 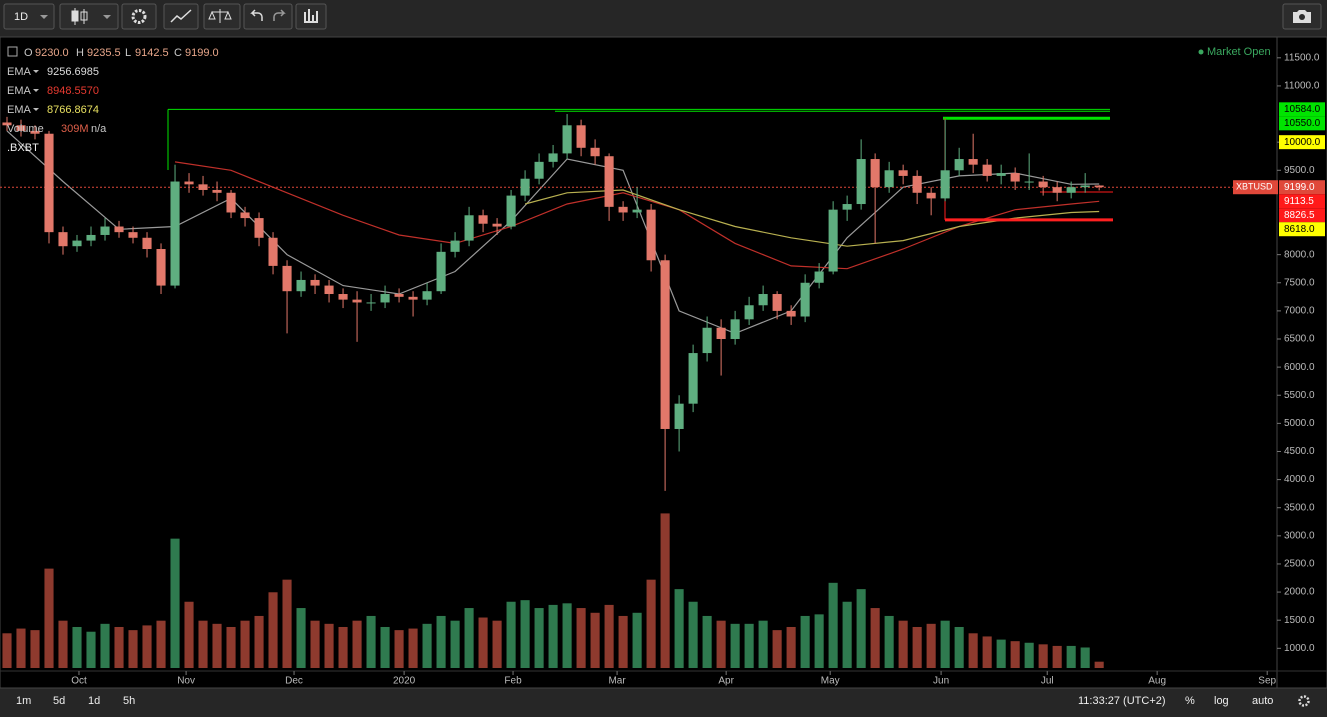 What do you see at coordinates (812, 218) in the screenshot?
I see `ema-line` at bounding box center [812, 218].